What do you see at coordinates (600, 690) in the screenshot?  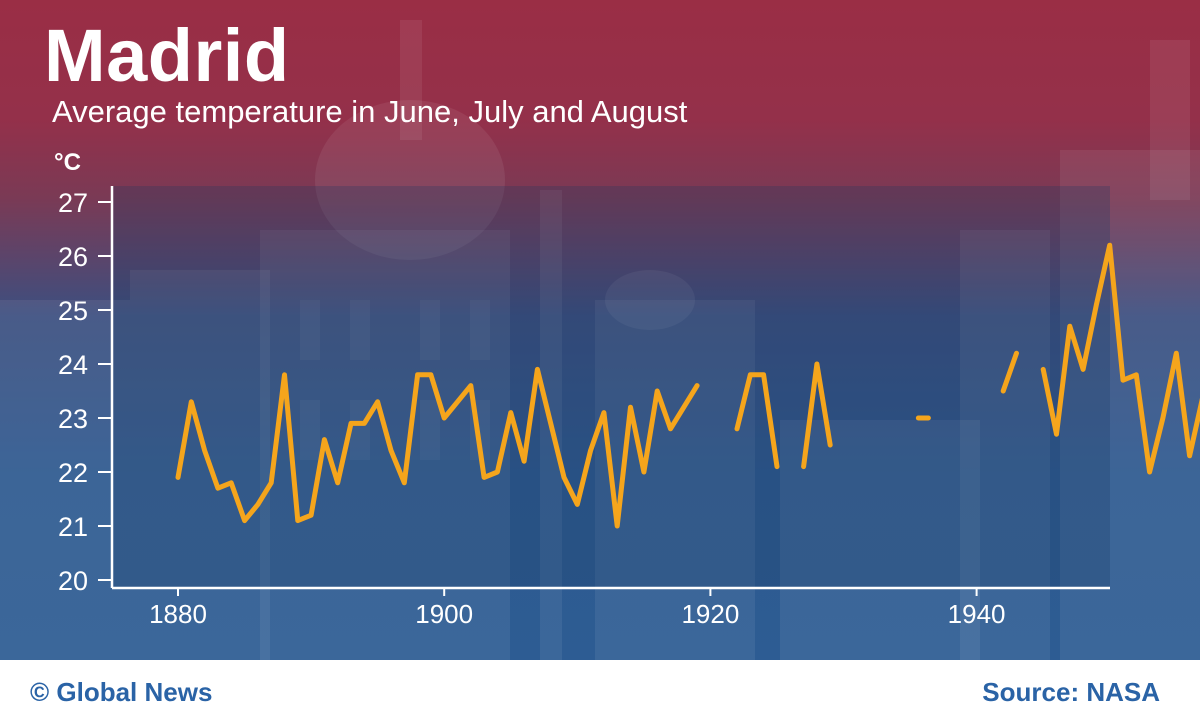 I see `footer-bar` at bounding box center [600, 690].